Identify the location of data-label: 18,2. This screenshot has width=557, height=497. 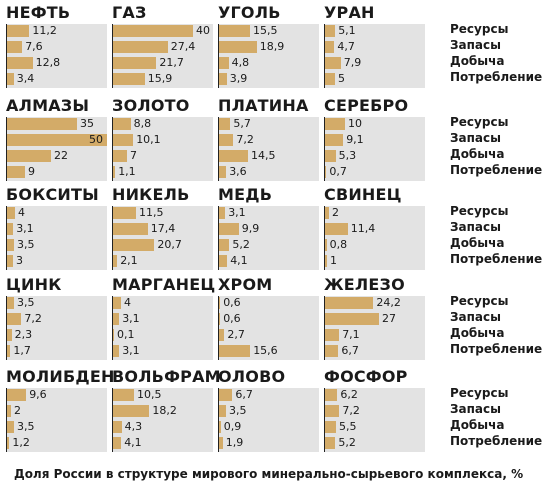
(164, 410).